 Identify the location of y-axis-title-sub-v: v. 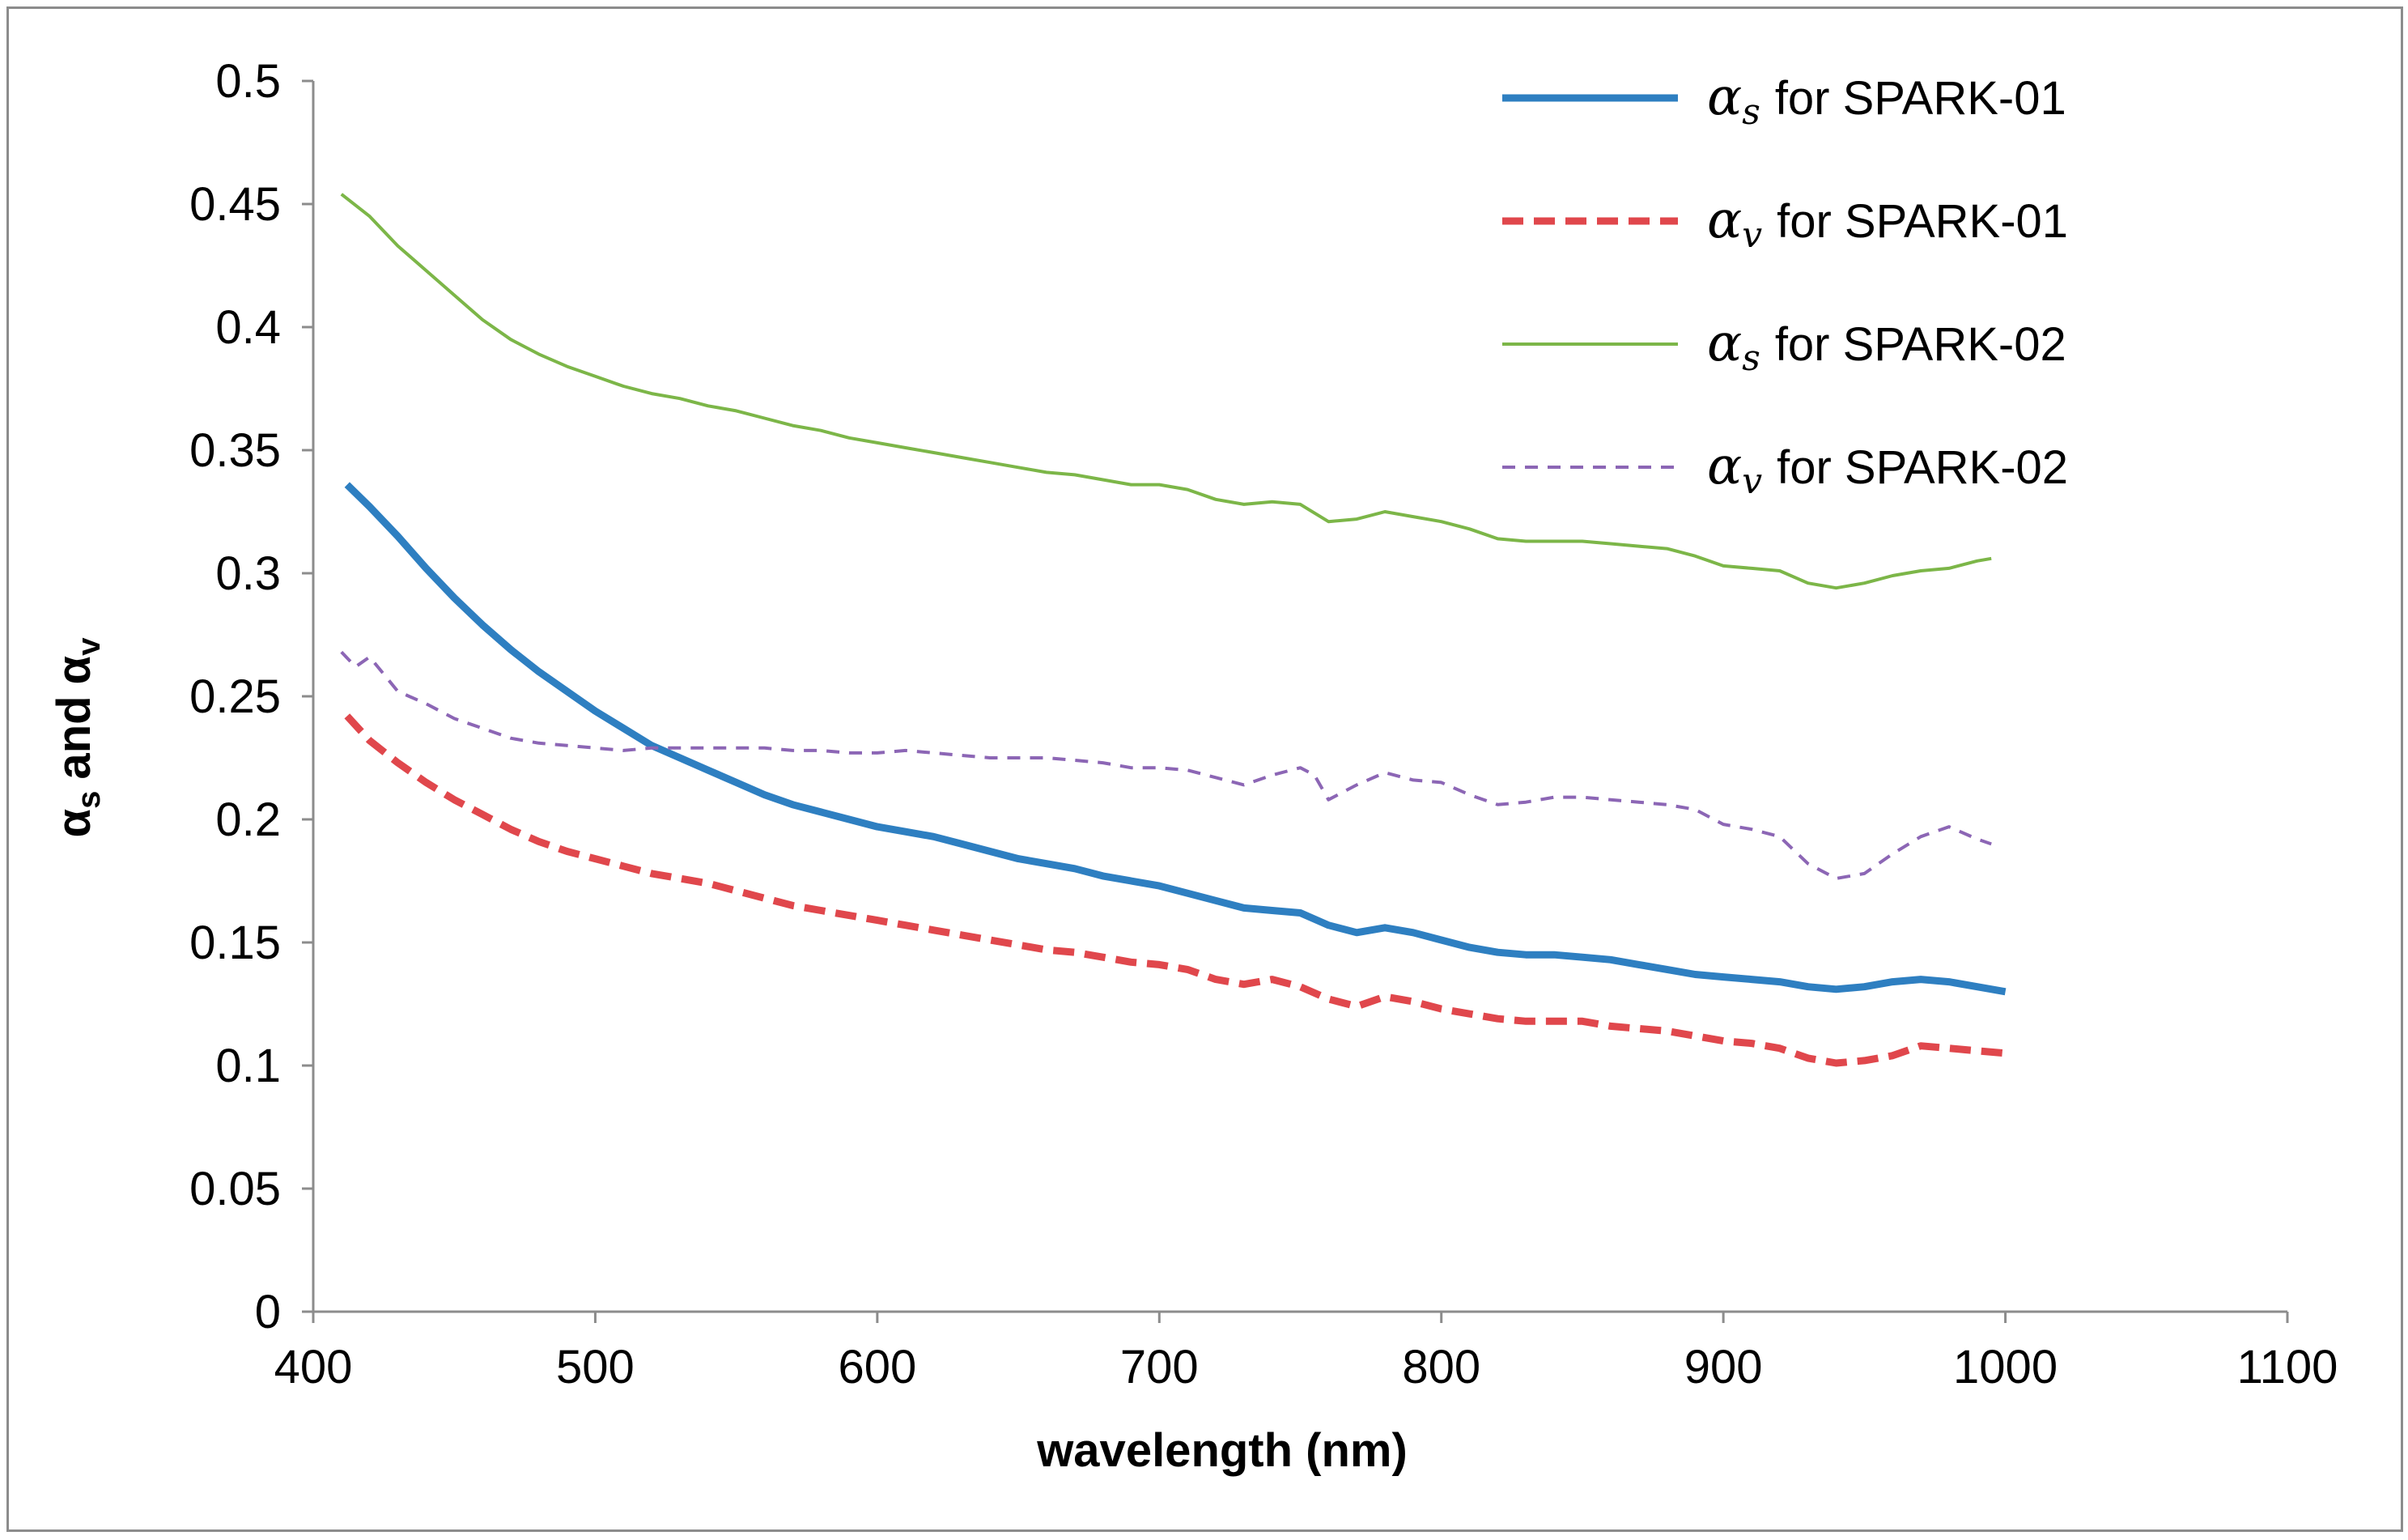
(89, 646).